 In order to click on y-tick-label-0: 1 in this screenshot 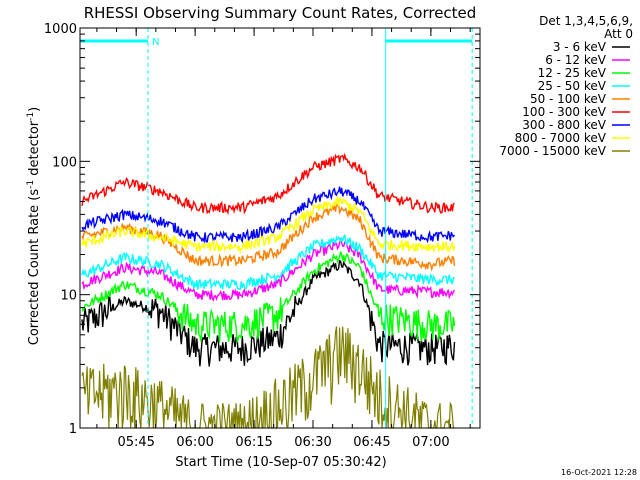, I will do `click(73, 429)`.